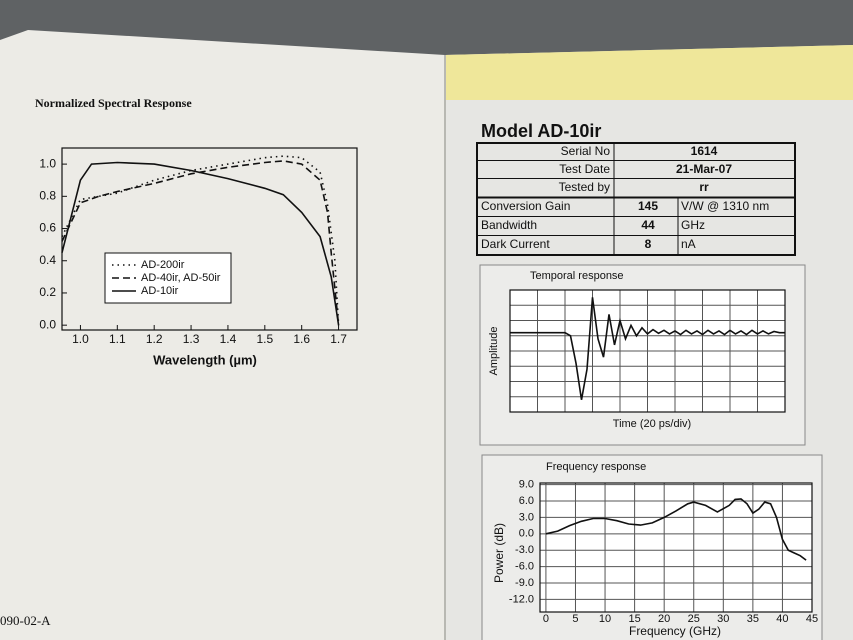 The height and width of the screenshot is (640, 853). I want to click on y-tick-label: -12.0, so click(521, 599).